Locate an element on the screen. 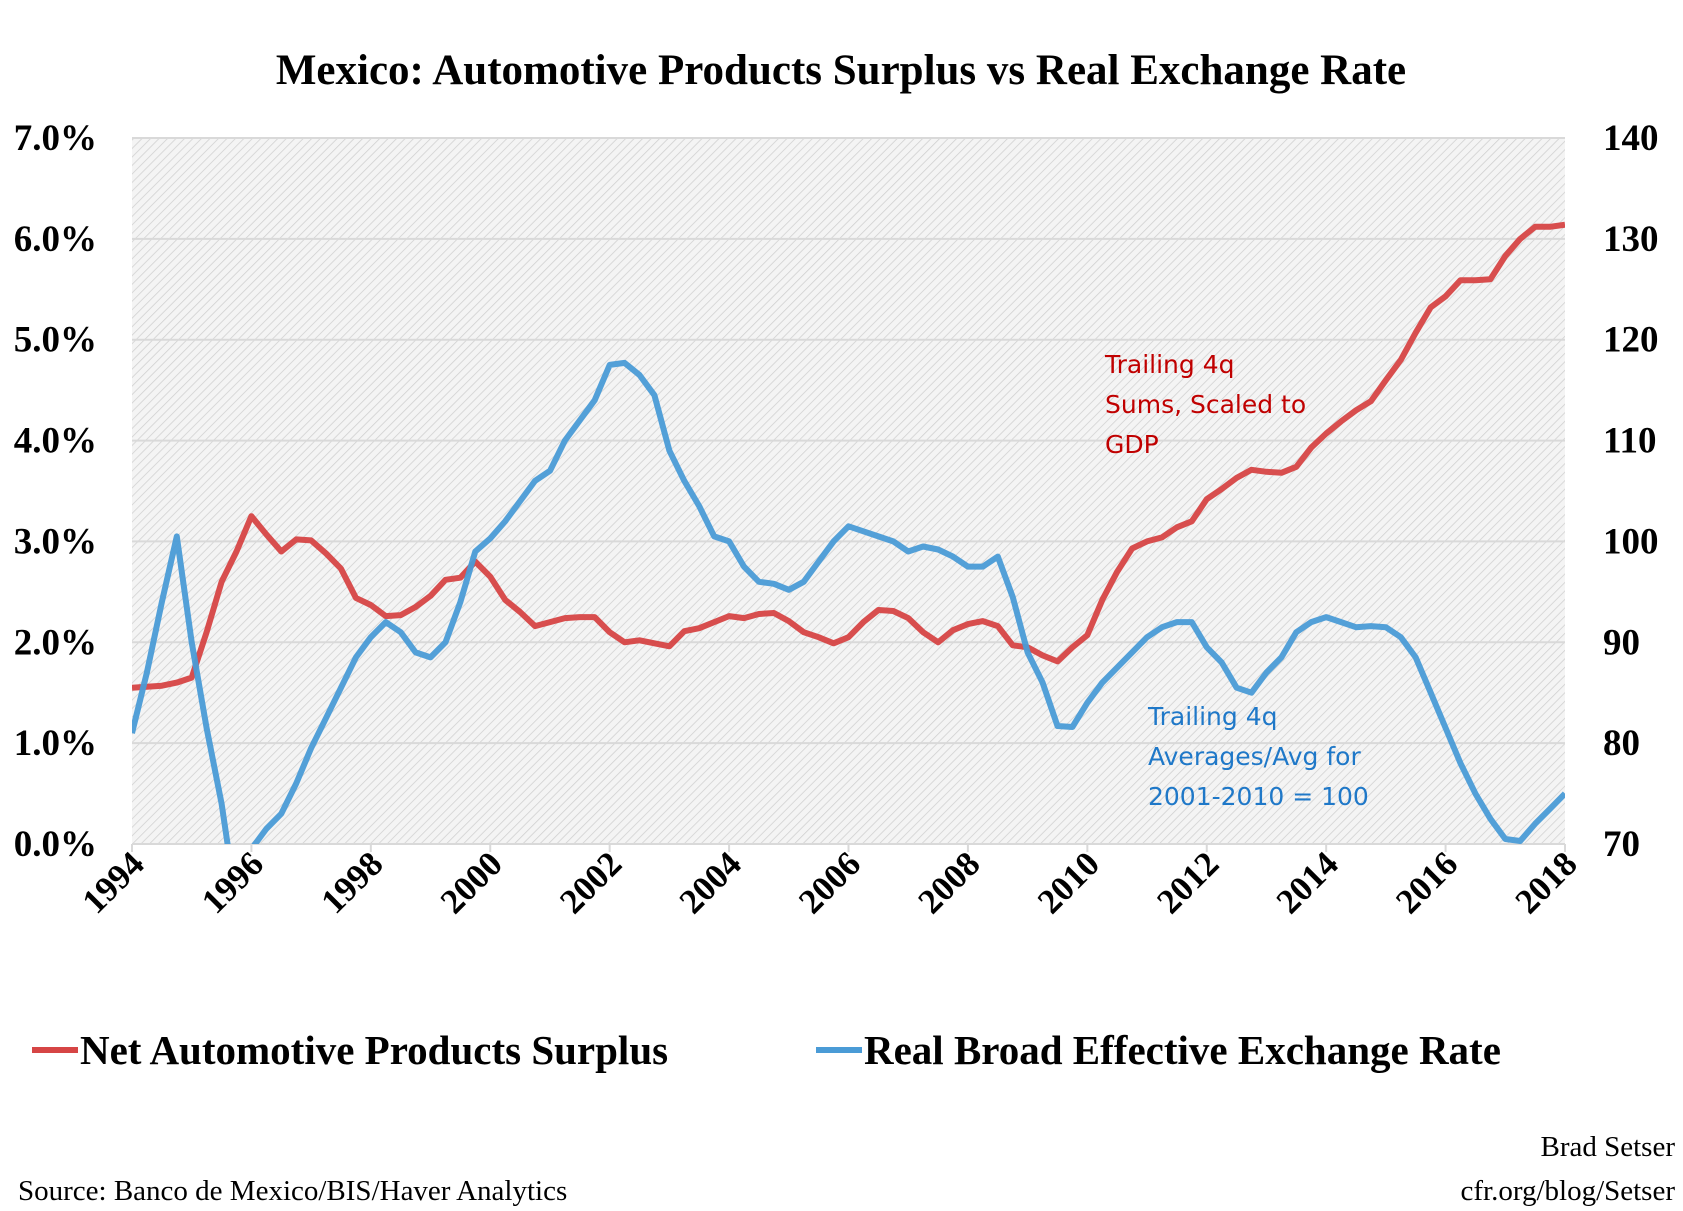  y-right-tick-label: 120 is located at coordinates (1631, 340).